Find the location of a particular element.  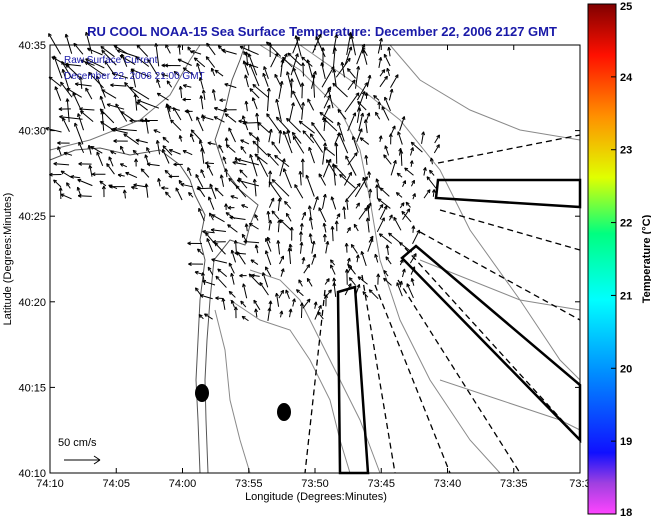

x-tick-label: 73:55 is located at coordinates (249, 484).